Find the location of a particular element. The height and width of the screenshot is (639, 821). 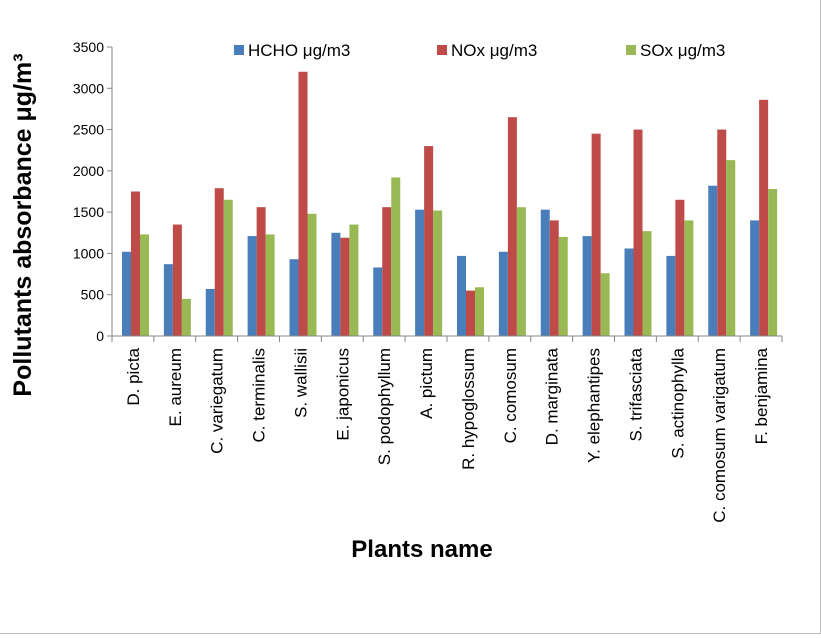

x-category-label: C. terminalis is located at coordinates (259, 395).